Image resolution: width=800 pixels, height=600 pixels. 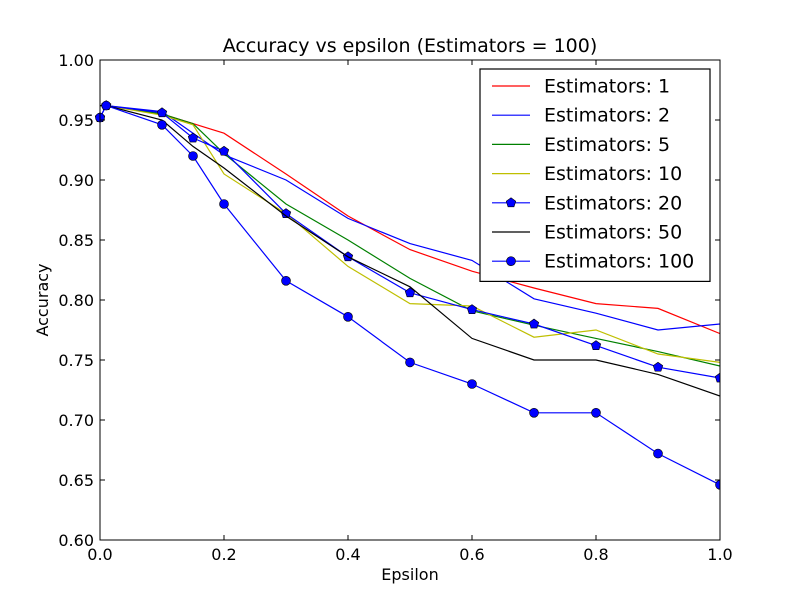 What do you see at coordinates (76, 120) in the screenshot?
I see `y-tick-label: 0.95` at bounding box center [76, 120].